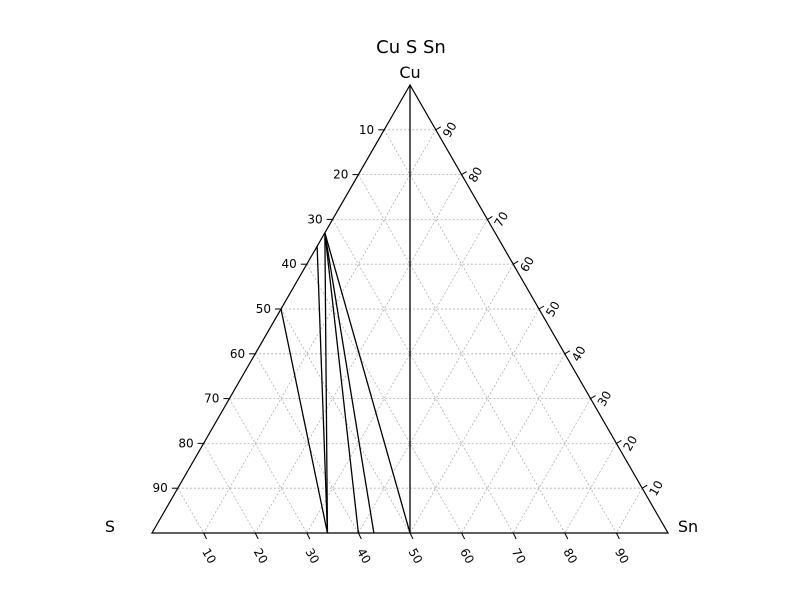 This screenshot has width=800, height=600. What do you see at coordinates (416, 556) in the screenshot?
I see `bottom-tick-label-50: 50` at bounding box center [416, 556].